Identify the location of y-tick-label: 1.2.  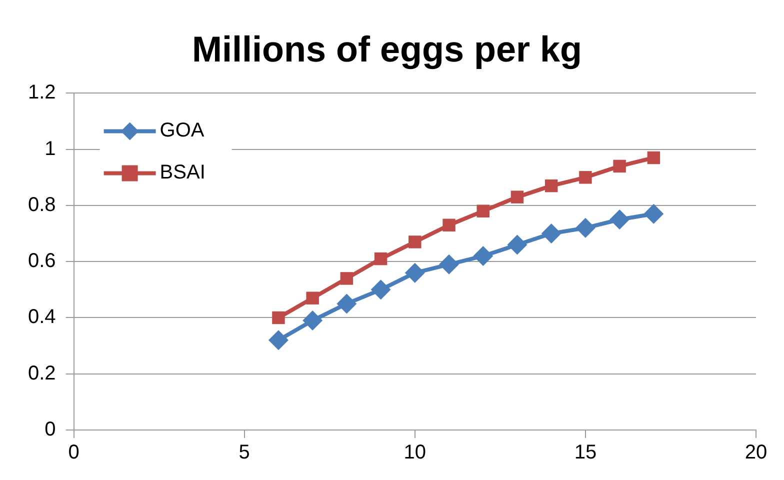
(42, 93).